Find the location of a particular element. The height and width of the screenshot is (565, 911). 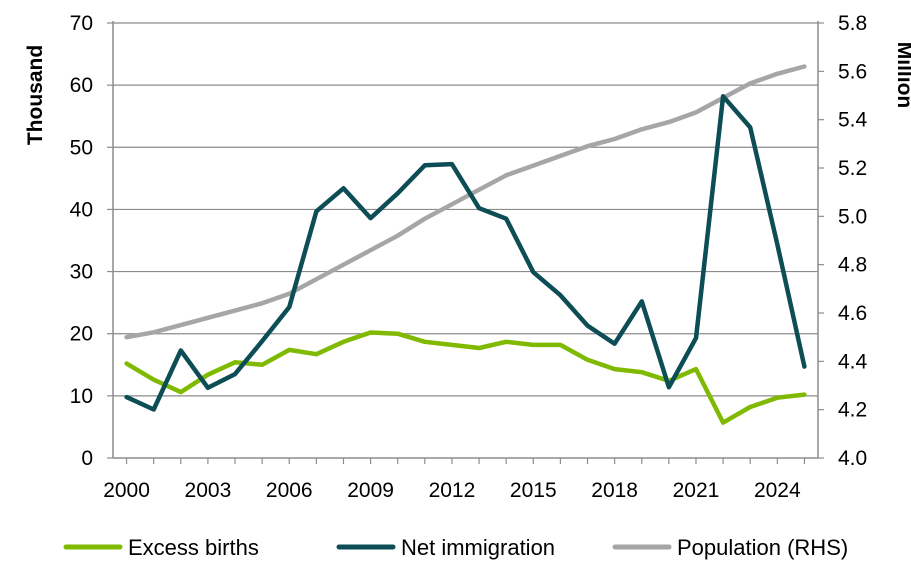

y-axis-right-title: Million is located at coordinates (902, 75).